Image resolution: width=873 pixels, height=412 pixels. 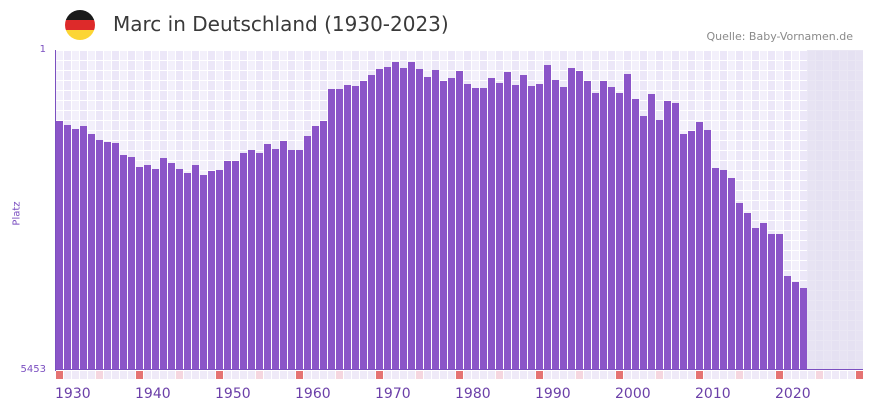 I want to click on bar-1955, so click(x=259, y=261).